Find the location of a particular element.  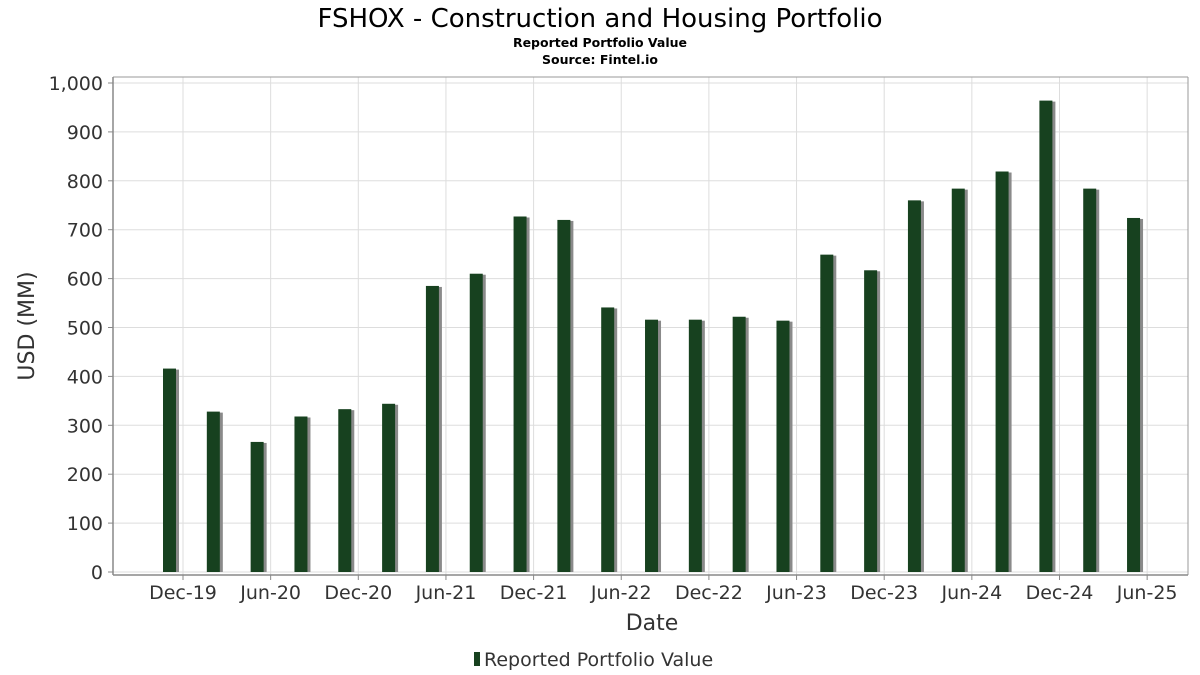

y-tick-label: 400 is located at coordinates (85, 377).